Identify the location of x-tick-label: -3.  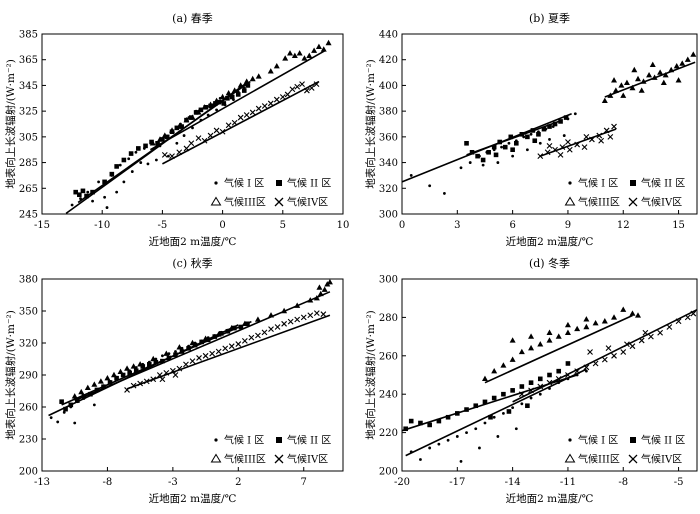
(173, 482).